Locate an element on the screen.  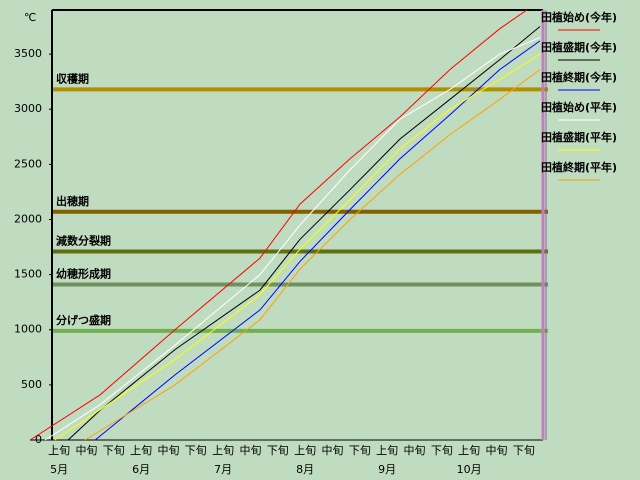
legend-label: 田植盛期(今年) is located at coordinates (579, 47).